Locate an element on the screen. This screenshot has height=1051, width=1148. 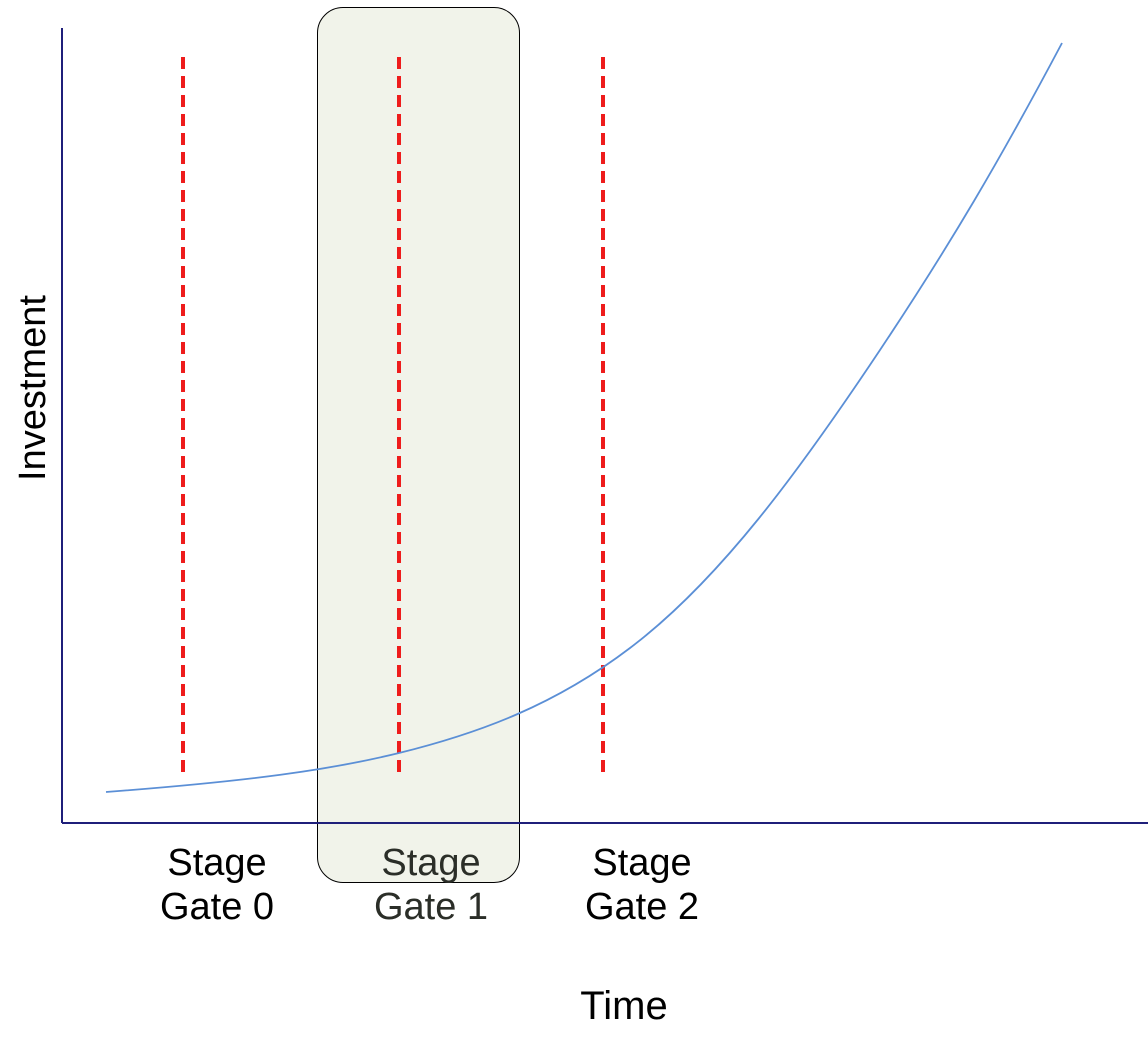
gate-0-label-line1: Stage is located at coordinates (217, 863).